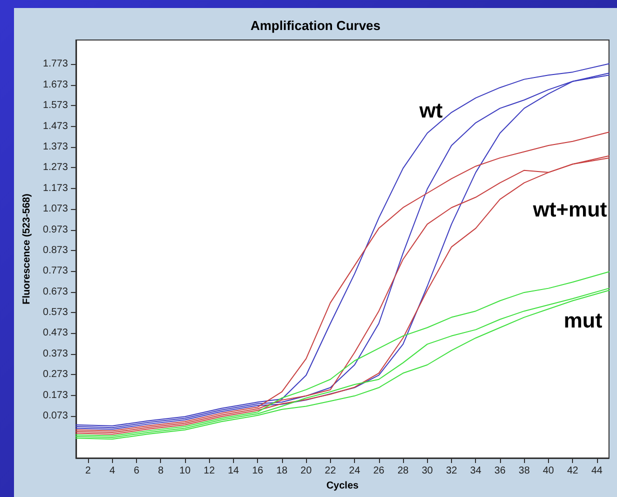 Image resolution: width=617 pixels, height=497 pixels. Describe the element at coordinates (88, 471) in the screenshot. I see `x-tick-label: 2` at that location.